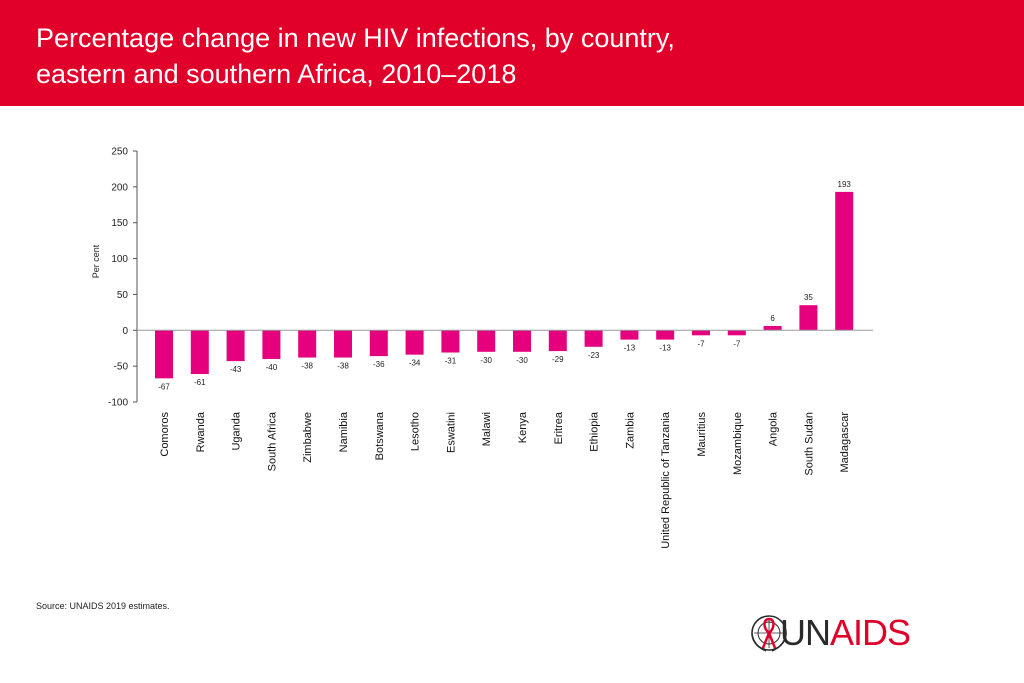 Image resolution: width=1024 pixels, height=683 pixels. What do you see at coordinates (96, 261) in the screenshot?
I see `y-axis-title: Per cent` at bounding box center [96, 261].